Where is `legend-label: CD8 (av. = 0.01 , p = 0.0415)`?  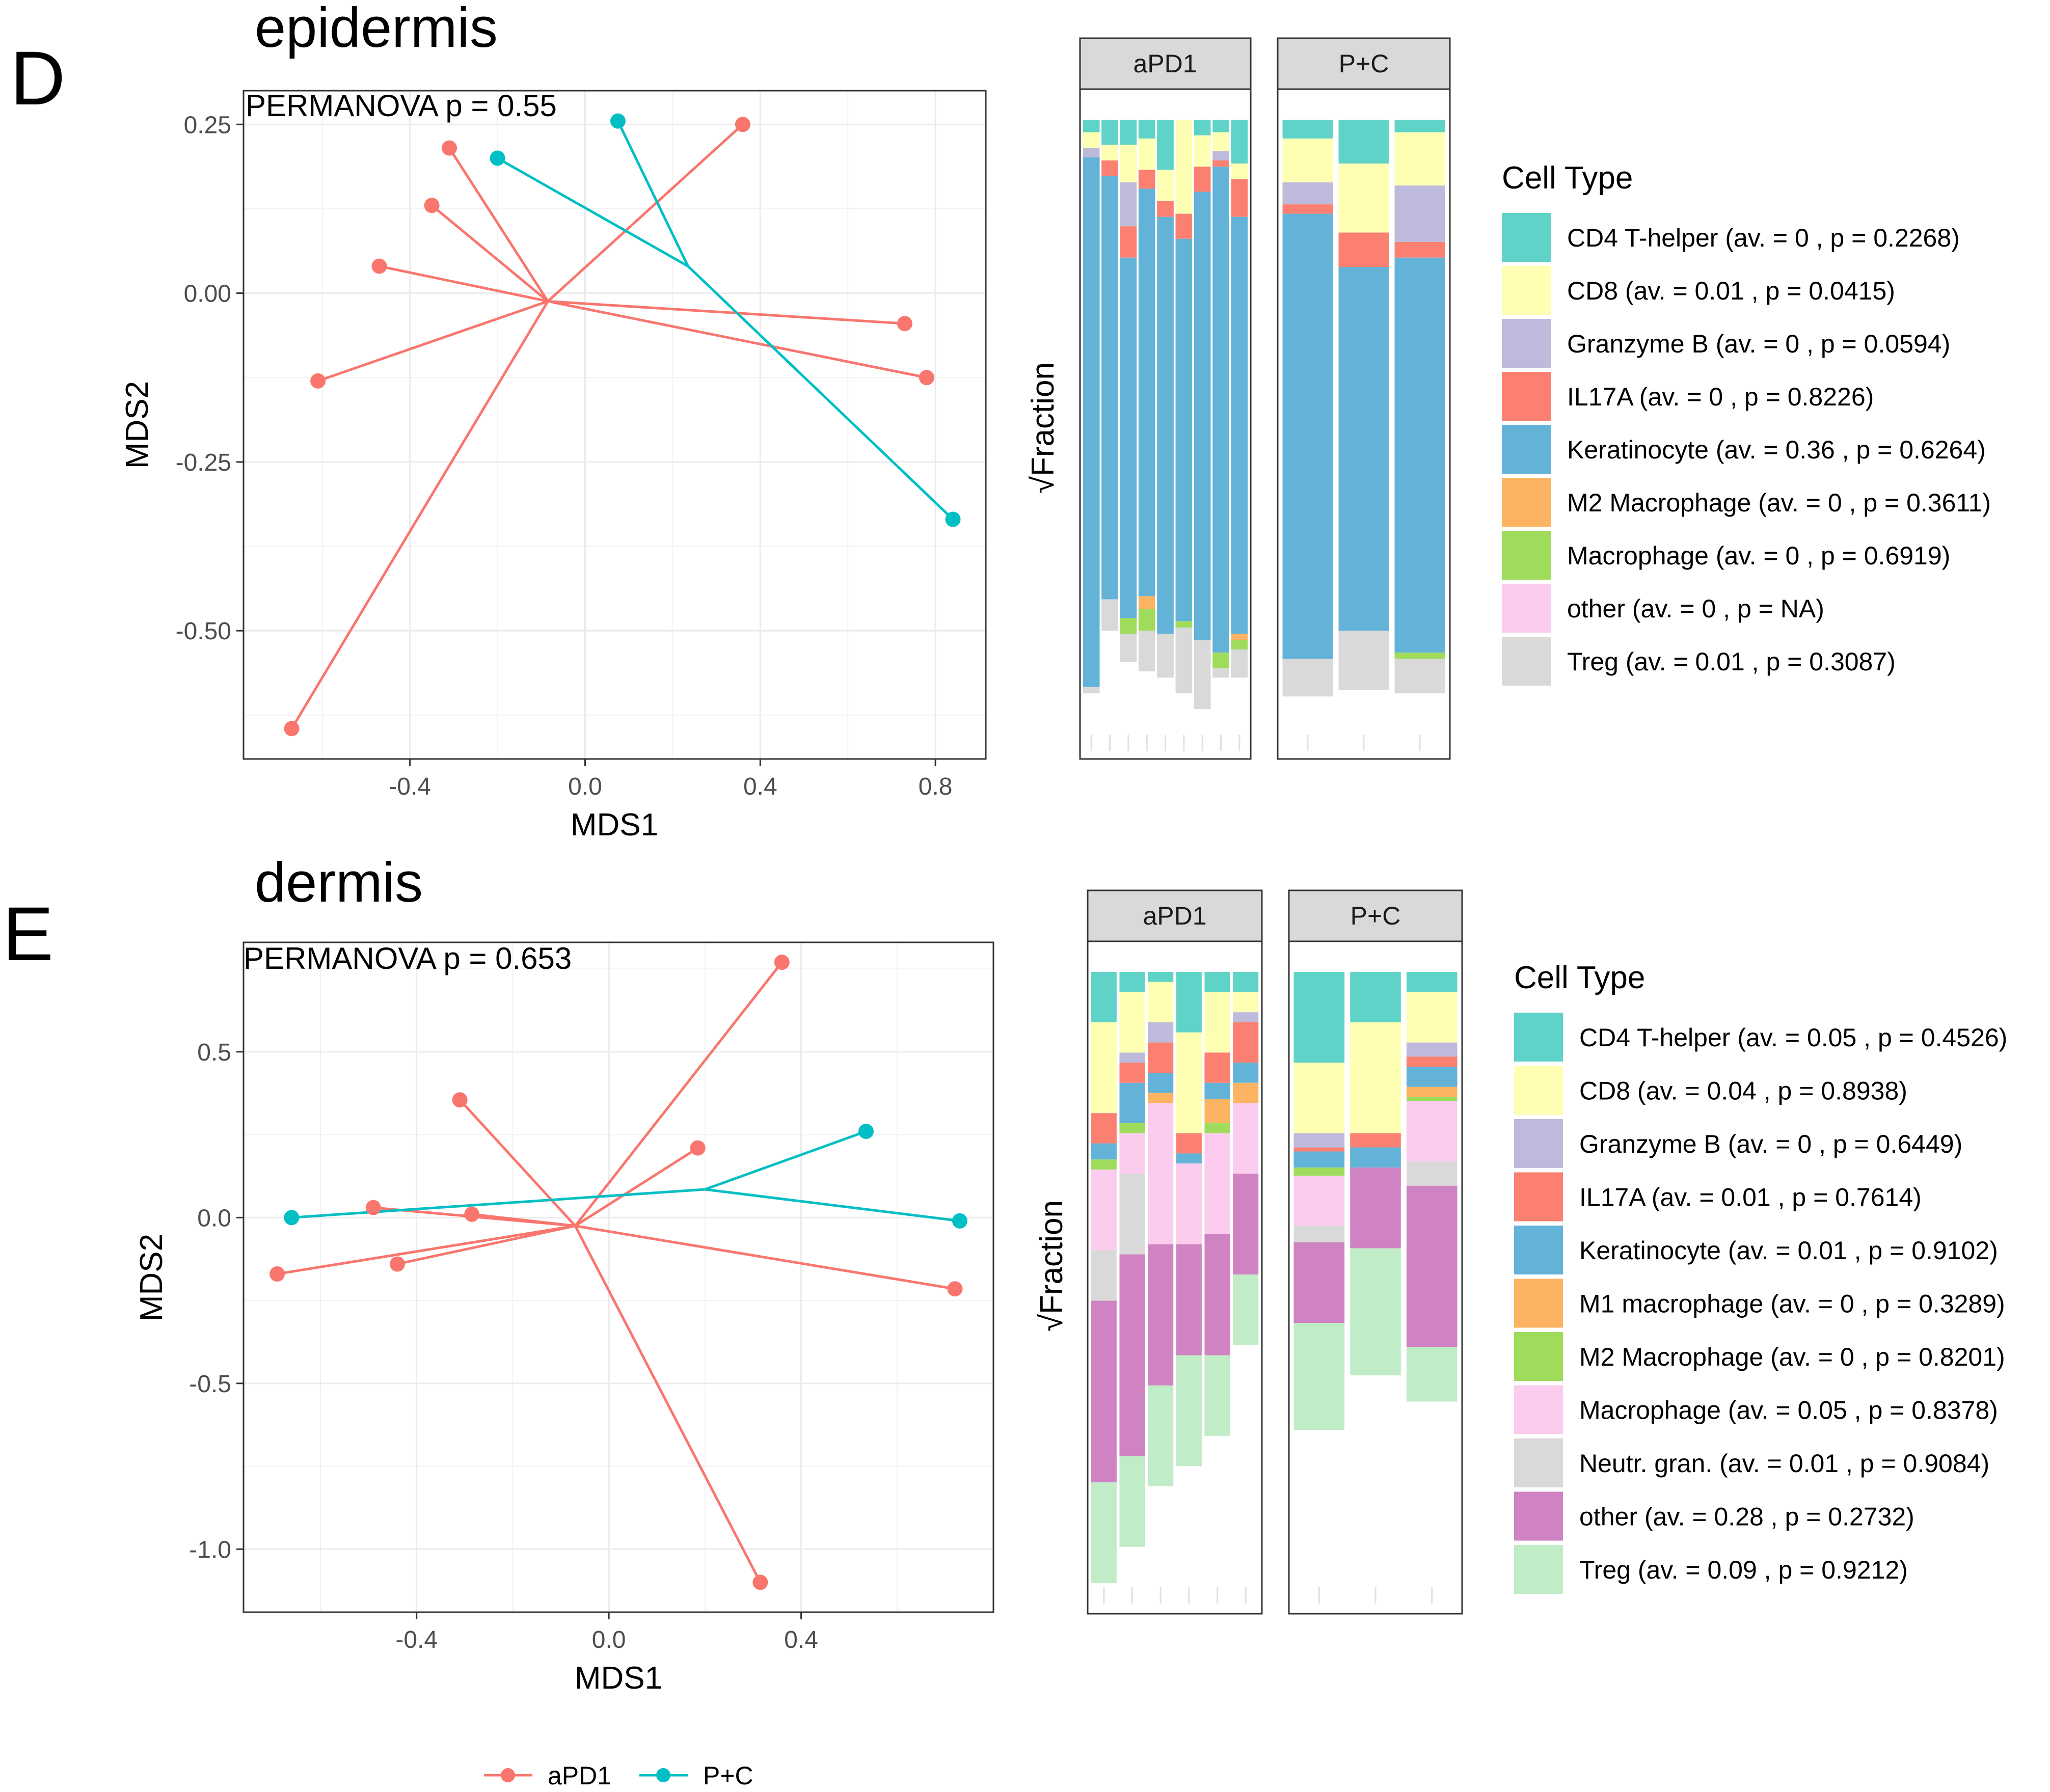 legend-label: CD8 (av. = 0.01 , p = 0.0415) is located at coordinates (1731, 291).